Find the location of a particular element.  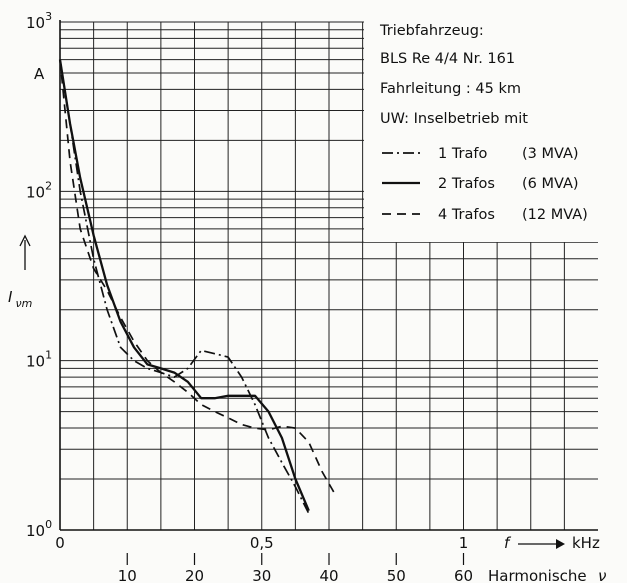

legend-series-capacity: (12 MVA) is located at coordinates (555, 215).